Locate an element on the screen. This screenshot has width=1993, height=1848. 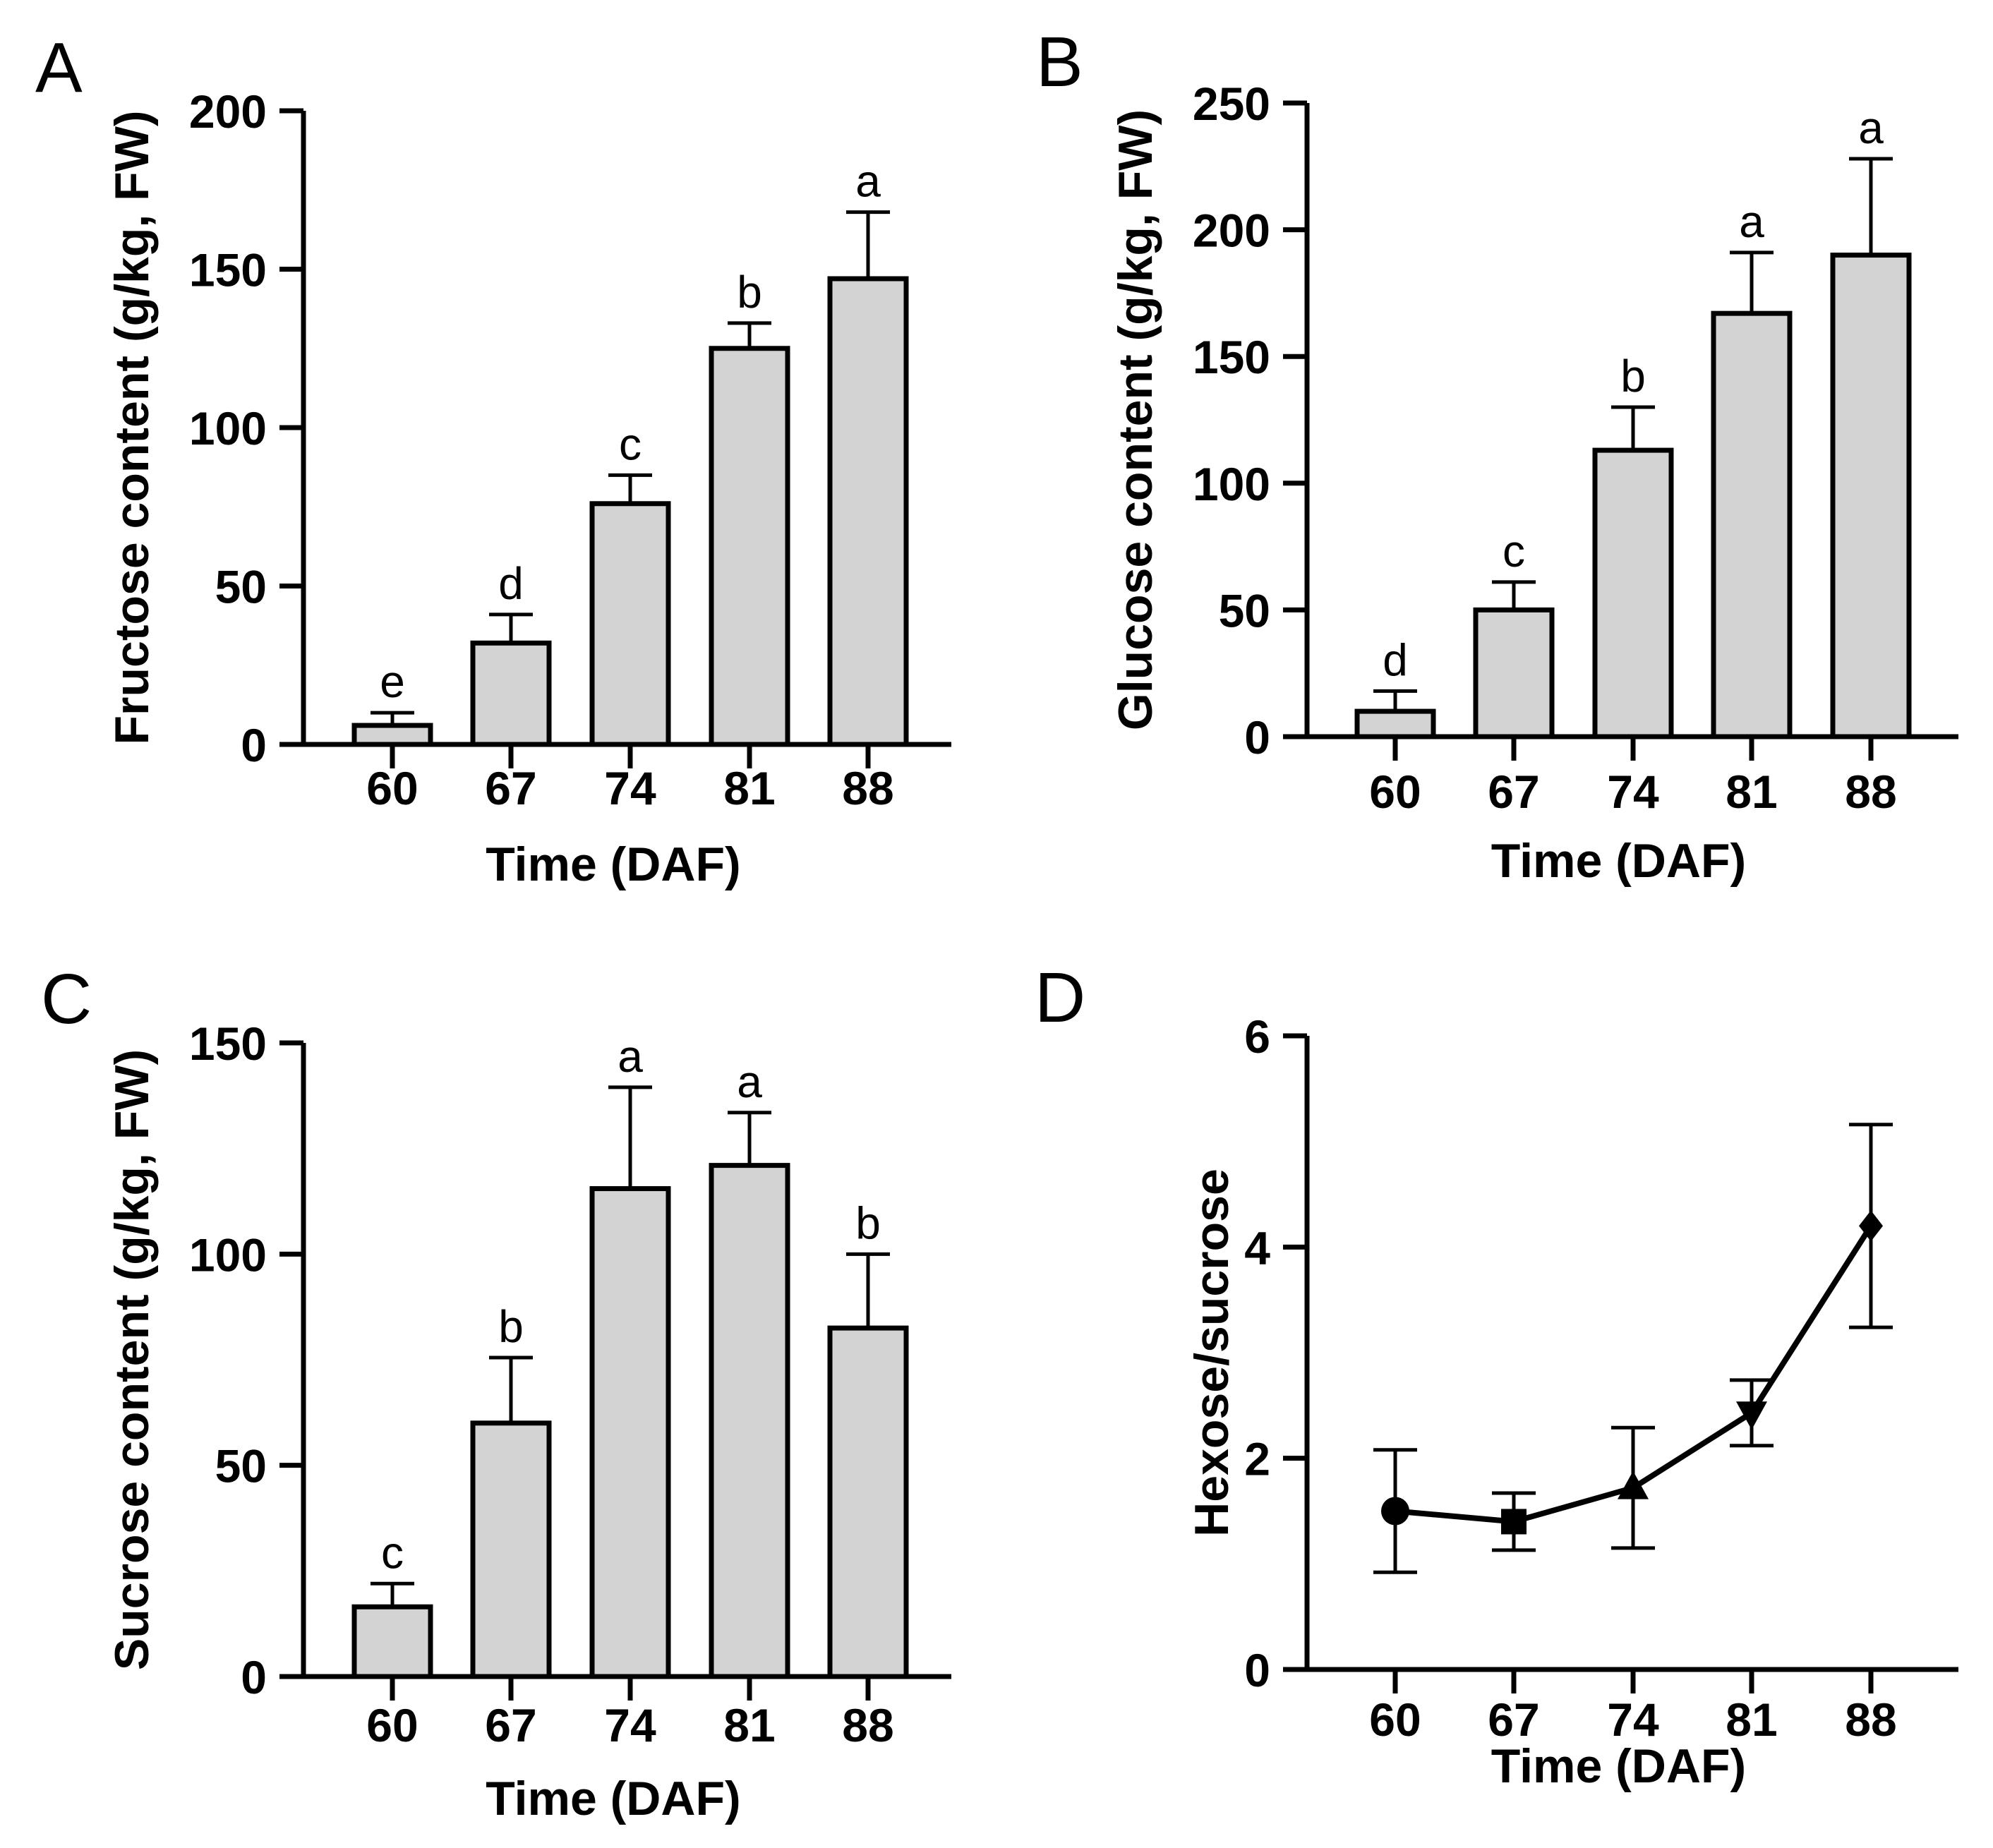
y-tick-label: 6 is located at coordinates (1257, 1036).